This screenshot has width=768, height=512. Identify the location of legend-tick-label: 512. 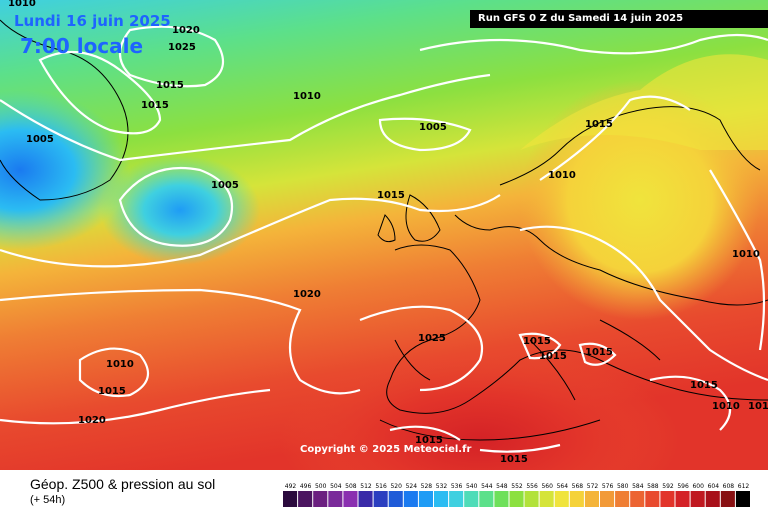
(366, 486).